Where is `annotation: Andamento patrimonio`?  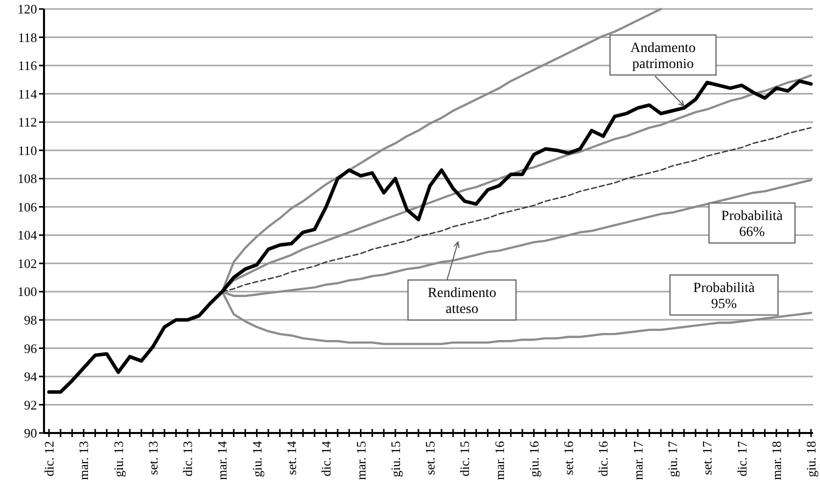 annotation: Andamento patrimonio is located at coordinates (663, 56).